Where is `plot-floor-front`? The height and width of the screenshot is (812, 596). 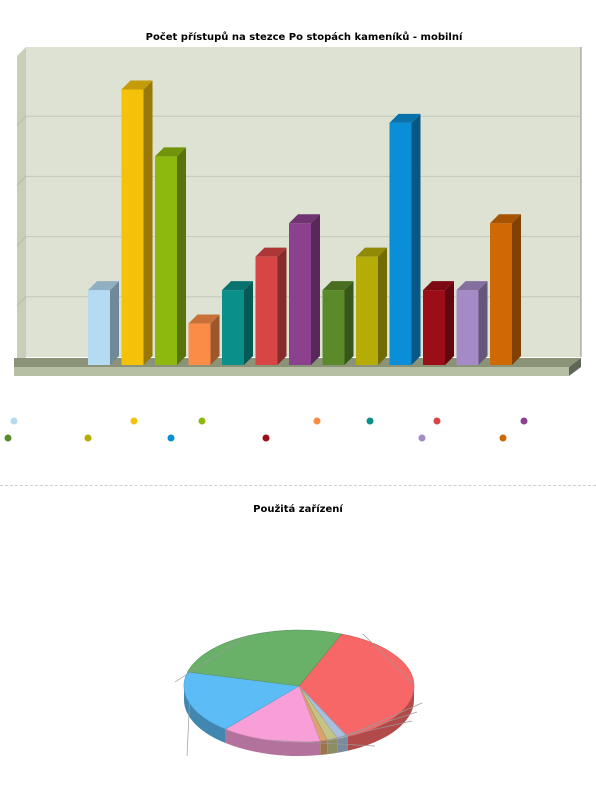
plot-floor-front is located at coordinates (291, 371).